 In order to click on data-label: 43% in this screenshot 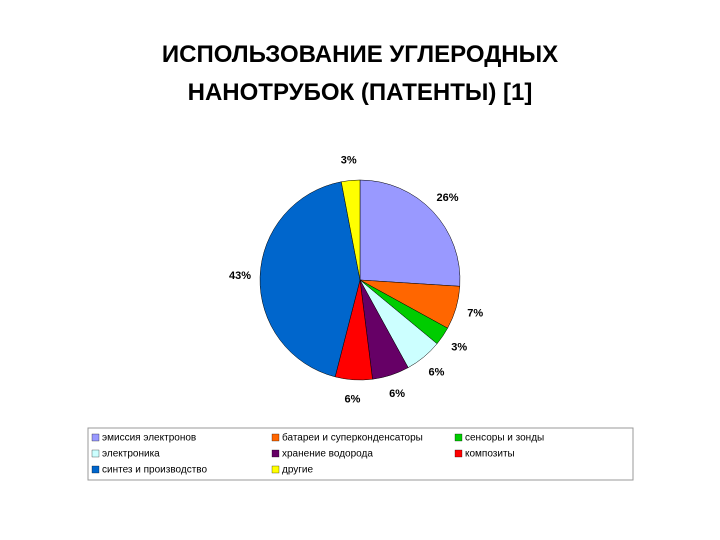, I will do `click(240, 276)`.